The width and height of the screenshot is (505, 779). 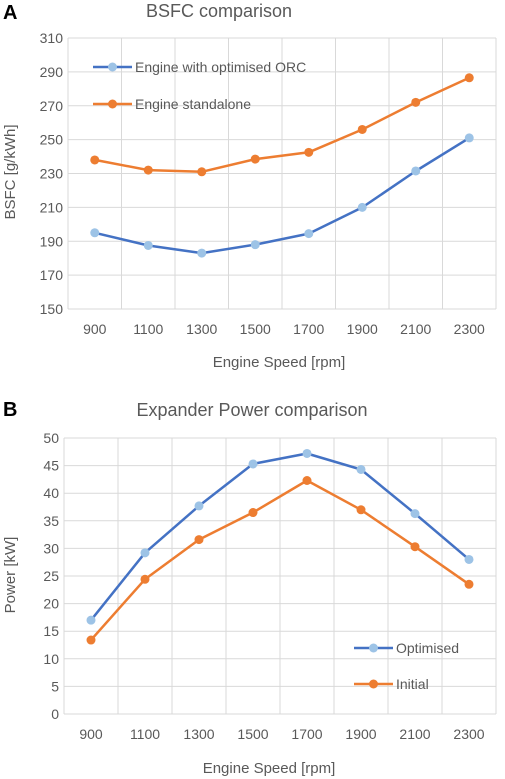 I want to click on bsfc-y-tick-label: 250, so click(x=52, y=140).